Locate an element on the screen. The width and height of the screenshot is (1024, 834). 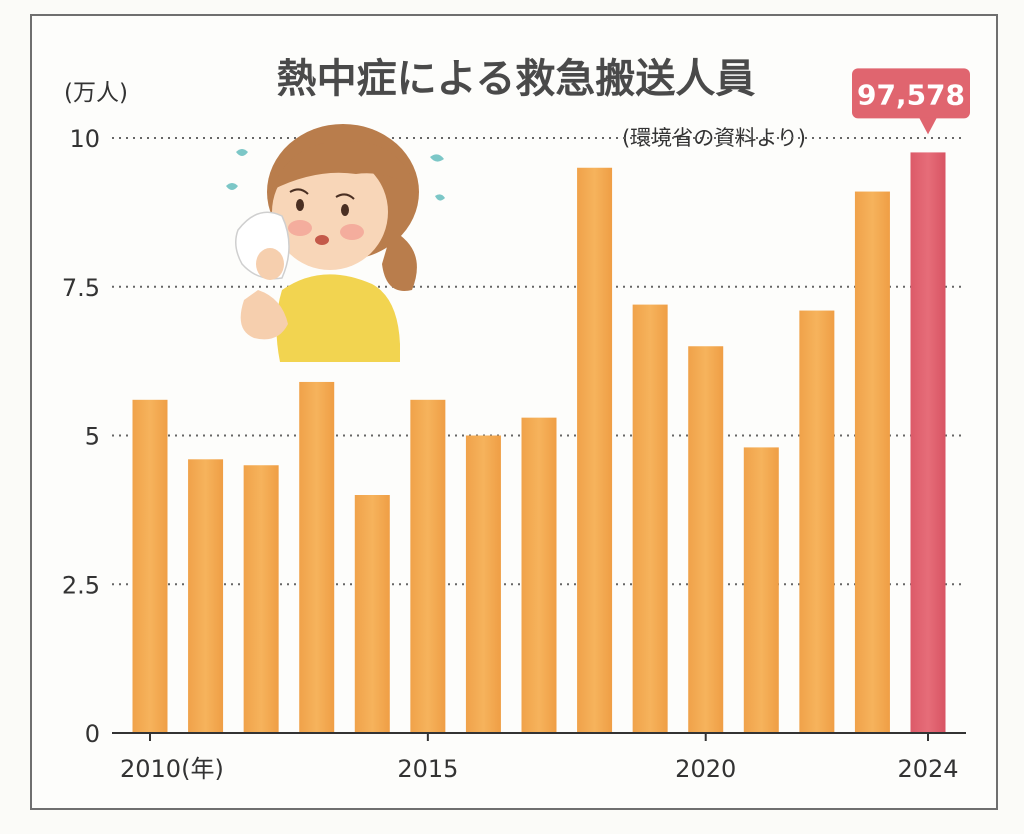
bar-2014 is located at coordinates (372, 614).